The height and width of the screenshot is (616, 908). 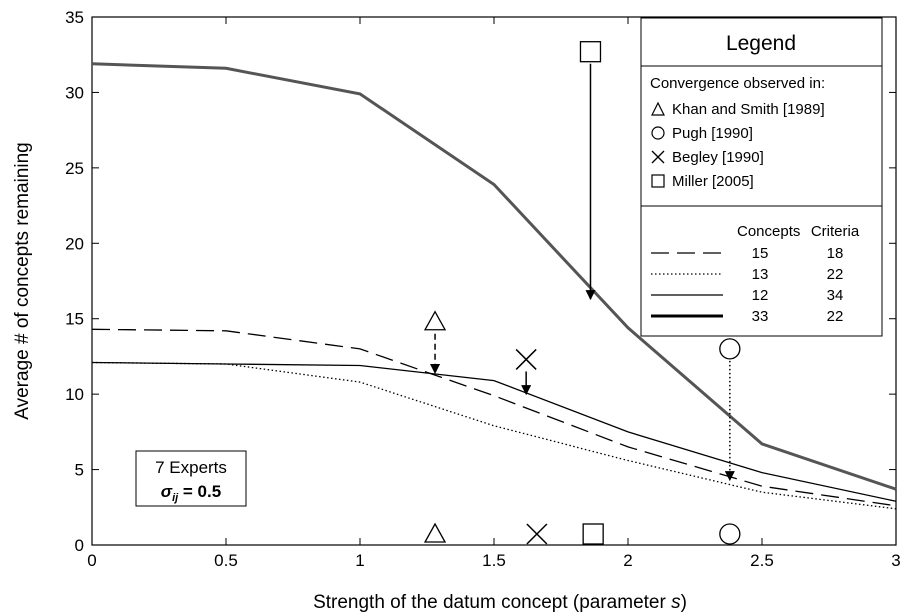 What do you see at coordinates (226, 560) in the screenshot?
I see `x-tick-label: 0.5` at bounding box center [226, 560].